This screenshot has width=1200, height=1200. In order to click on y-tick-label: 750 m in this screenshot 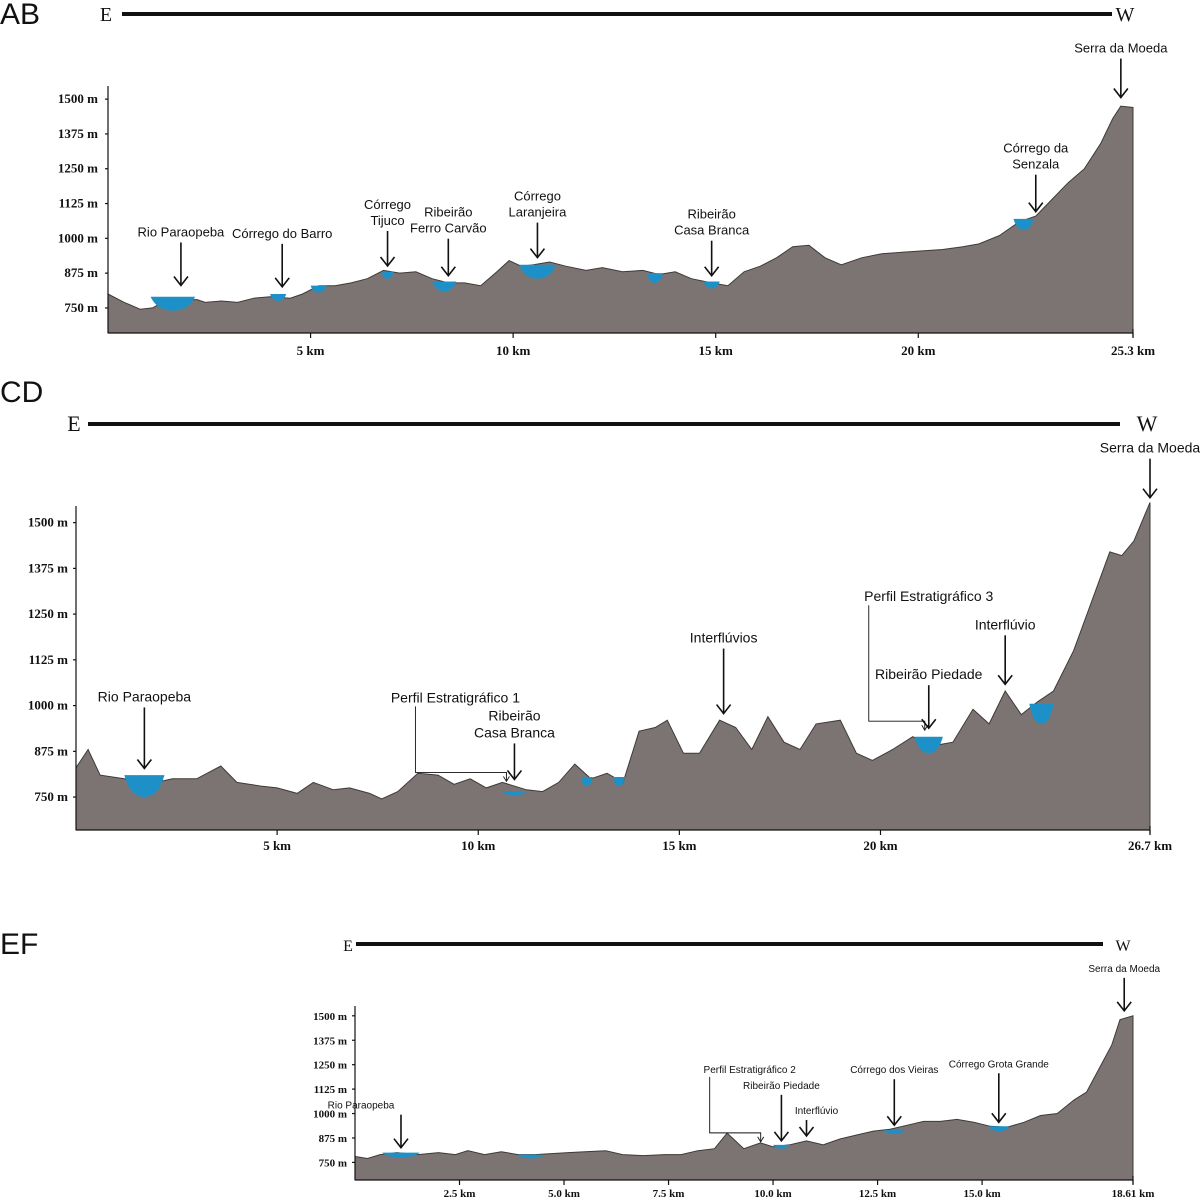, I will do `click(51, 796)`.